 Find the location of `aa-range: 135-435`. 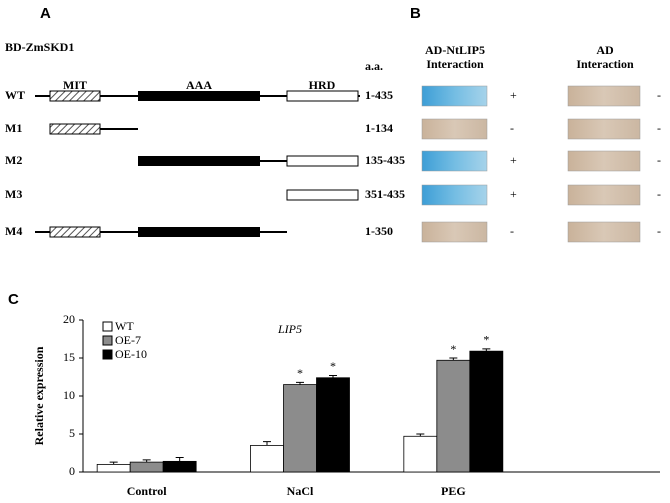

aa-range: 135-435 is located at coordinates (385, 160).